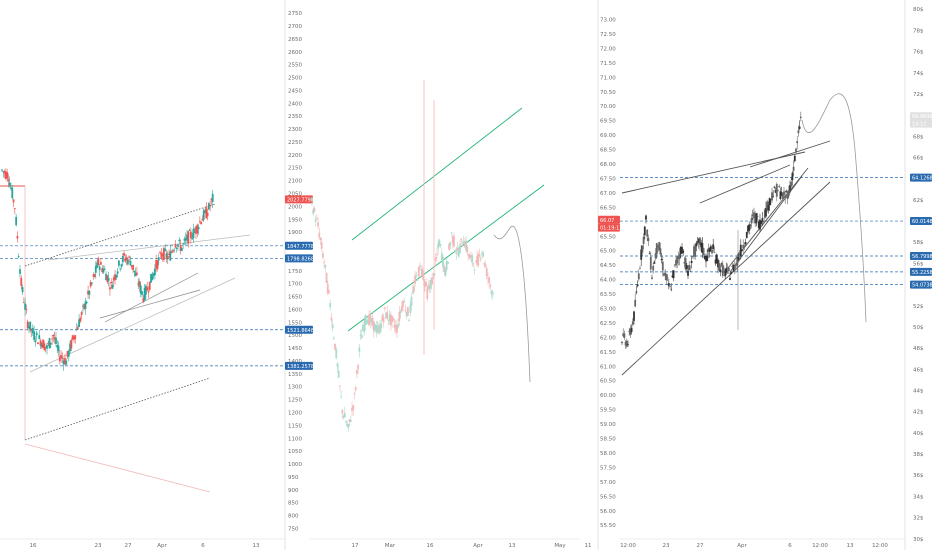 The image size is (932, 550). I want to click on right-usd-y-tick: 46$, so click(918, 370).